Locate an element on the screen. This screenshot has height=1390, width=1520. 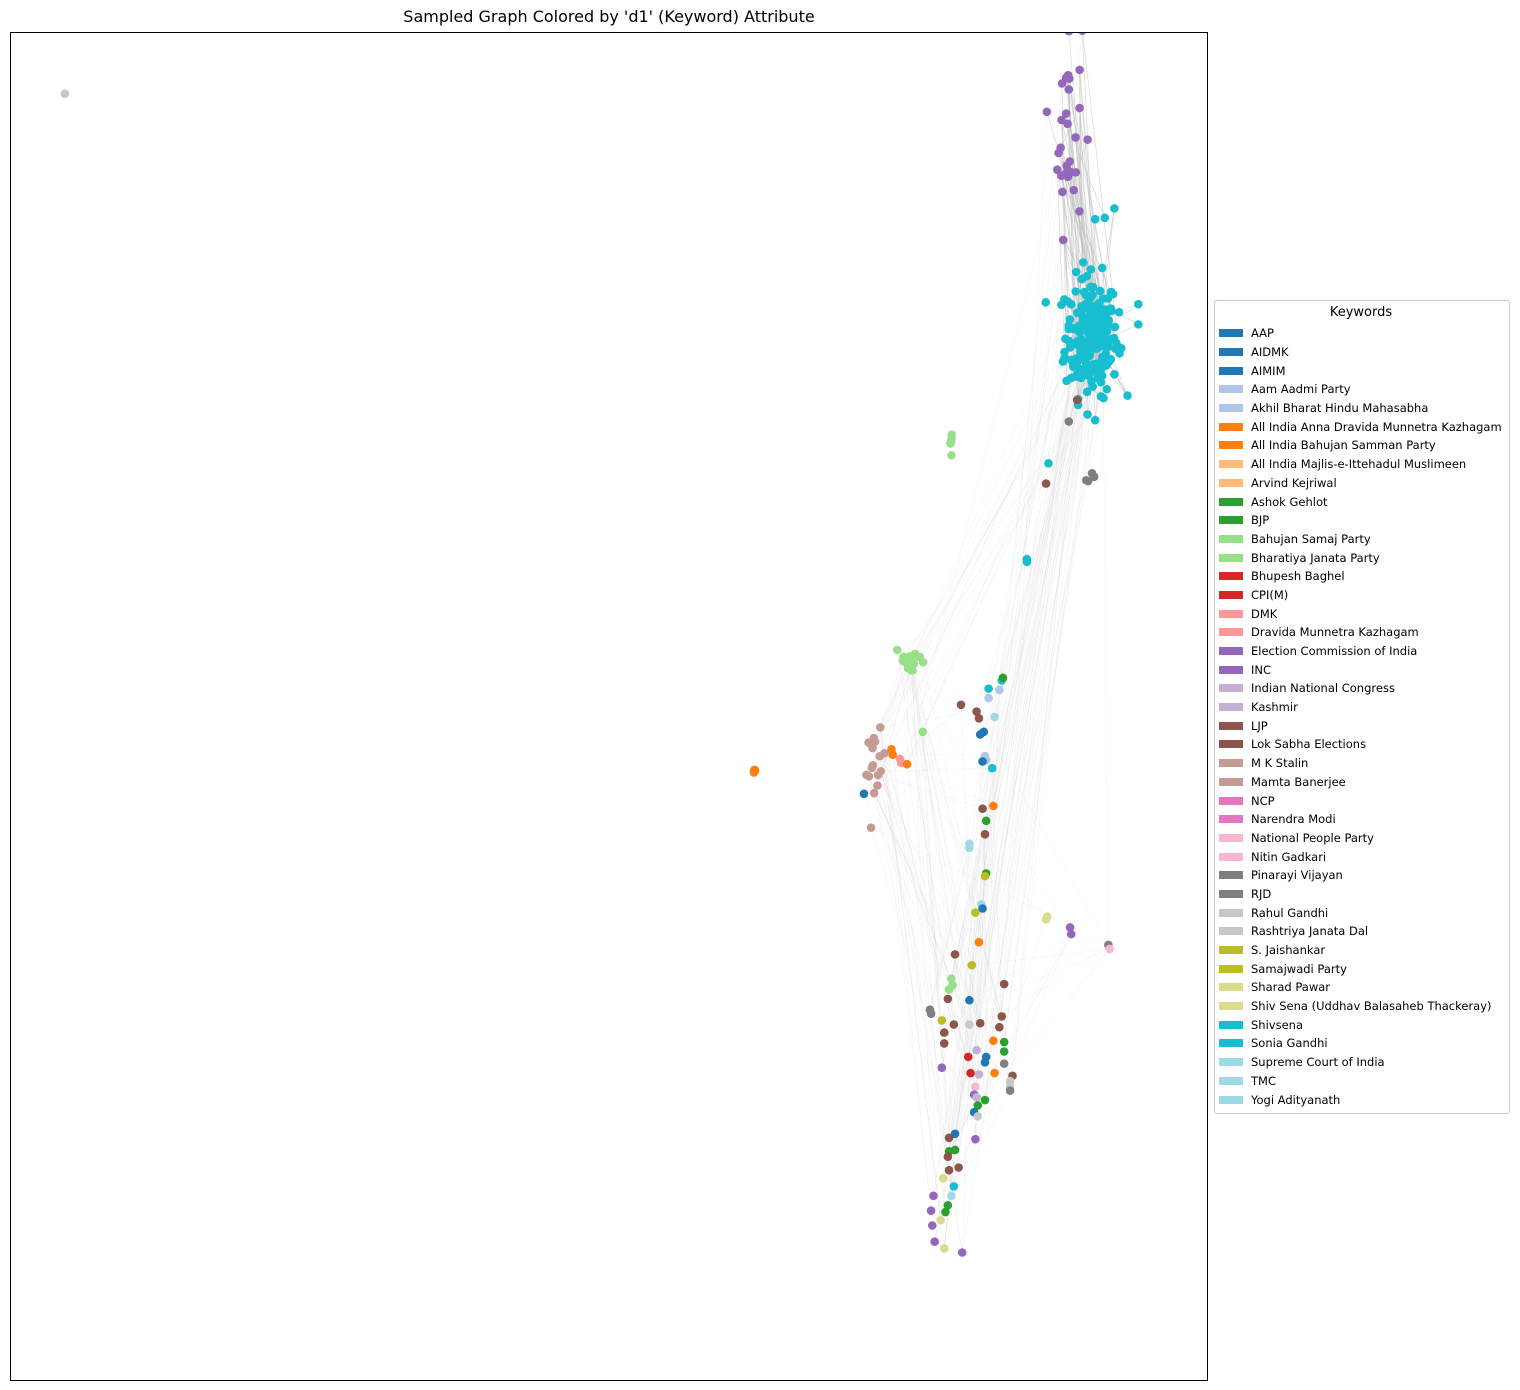
legend-label: RJD is located at coordinates (1261, 893).